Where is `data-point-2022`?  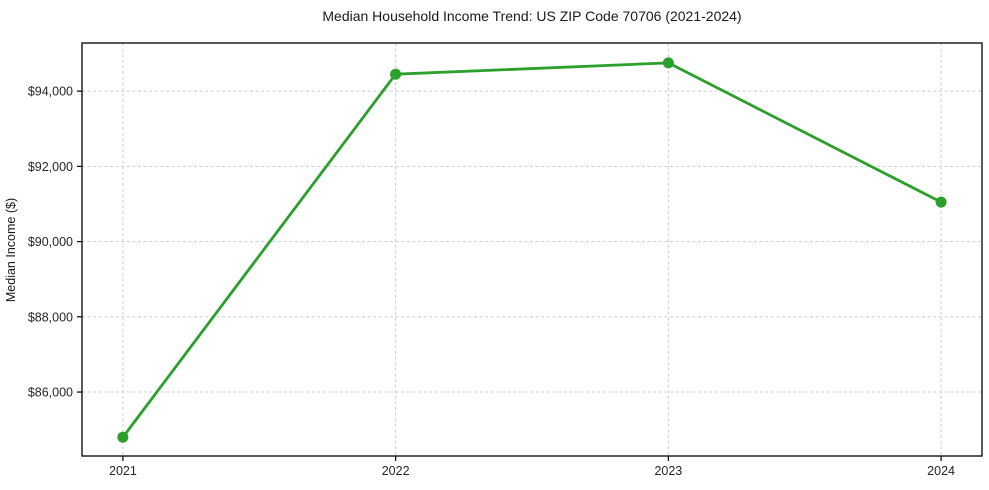 data-point-2022 is located at coordinates (396, 74).